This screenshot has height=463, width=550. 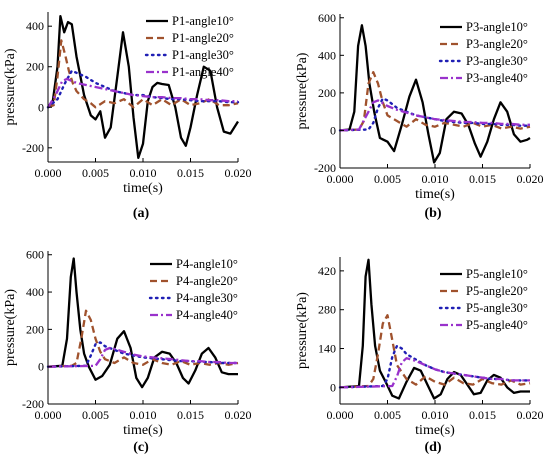 What do you see at coordinates (327, 310) in the screenshot?
I see `y-tick-label: 280` at bounding box center [327, 310].